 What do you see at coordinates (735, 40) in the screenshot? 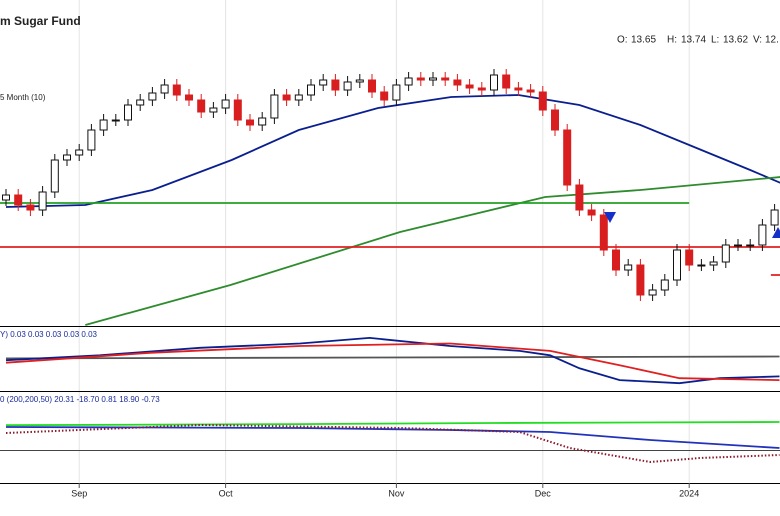
I see `header-value: 13.62` at bounding box center [735, 40].